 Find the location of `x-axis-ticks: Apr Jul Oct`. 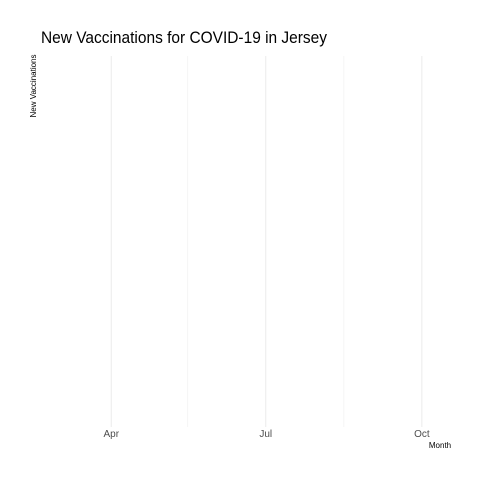

x-axis-ticks: Apr Jul Oct is located at coordinates (267, 434).